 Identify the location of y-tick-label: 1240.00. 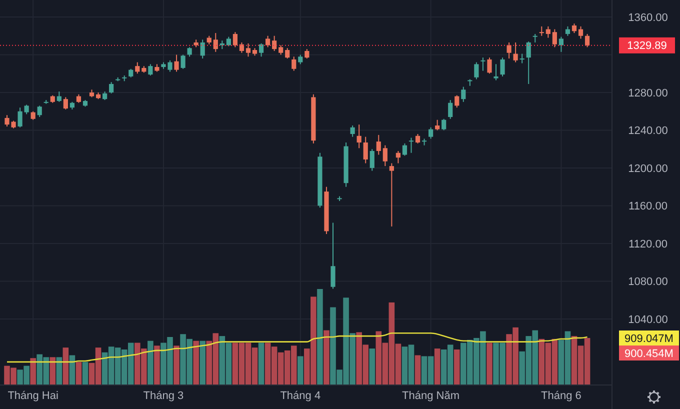
(648, 131).